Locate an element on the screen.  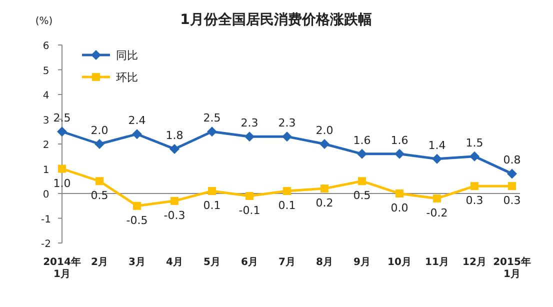
x-tick-label: 2月 is located at coordinates (99, 262).